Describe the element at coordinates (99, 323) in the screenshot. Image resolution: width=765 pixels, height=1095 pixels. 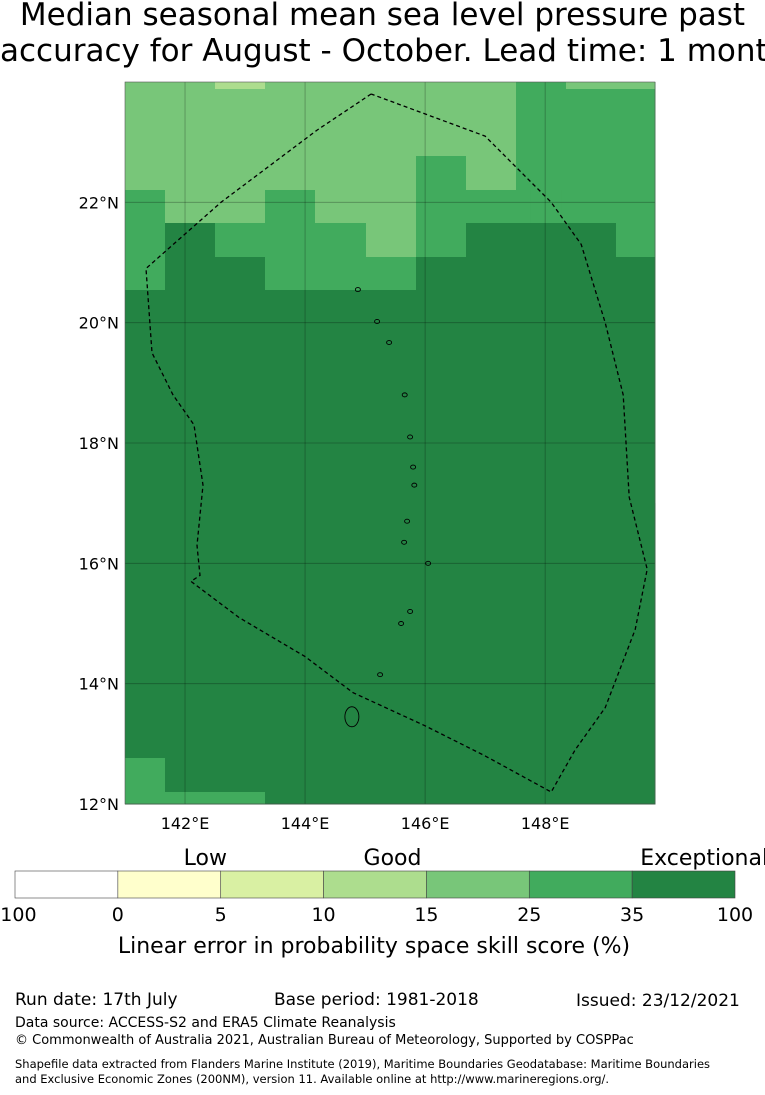
I see `latitude-tick-label: 20°N` at that location.